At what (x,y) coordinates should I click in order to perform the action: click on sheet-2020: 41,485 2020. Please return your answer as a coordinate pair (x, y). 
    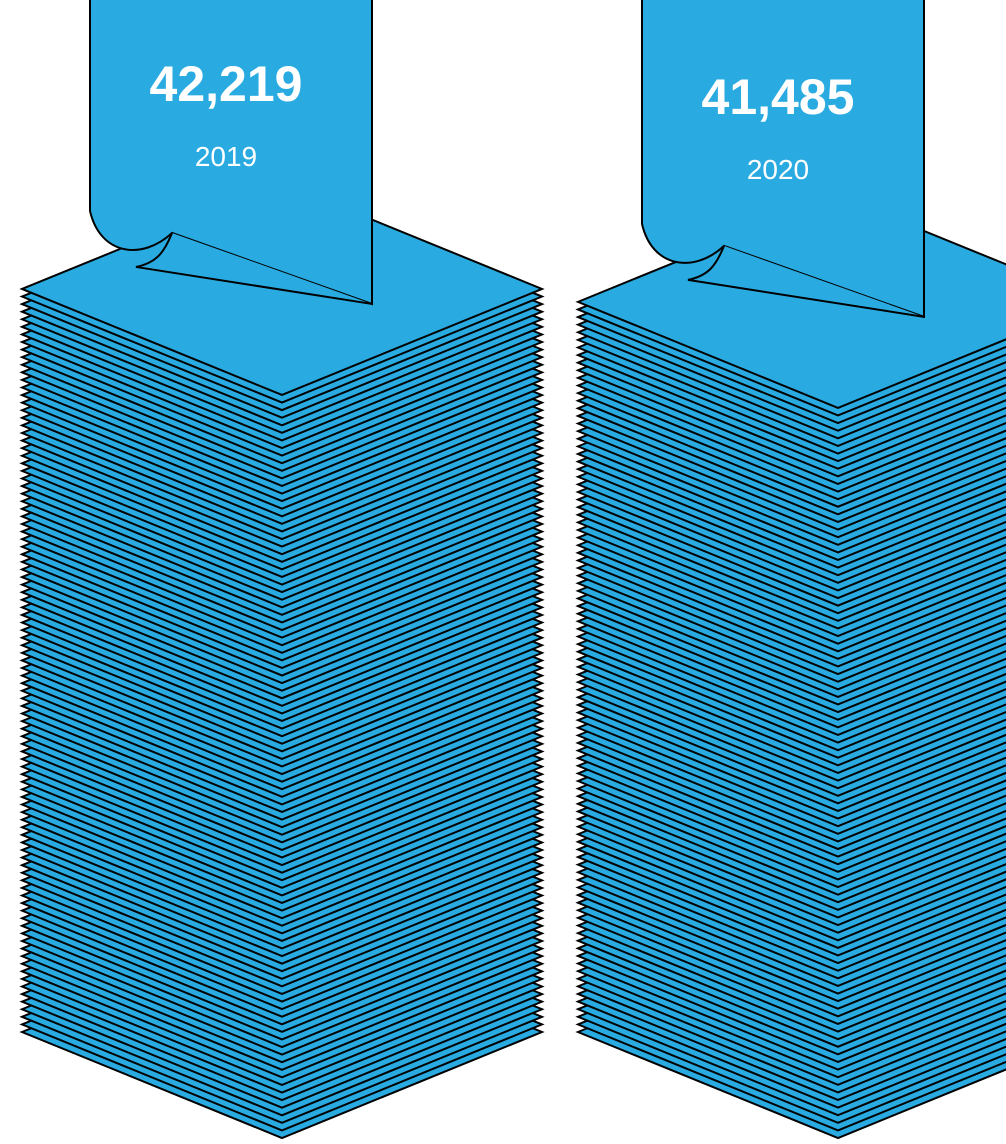
    Looking at the image, I should click on (783, 159).